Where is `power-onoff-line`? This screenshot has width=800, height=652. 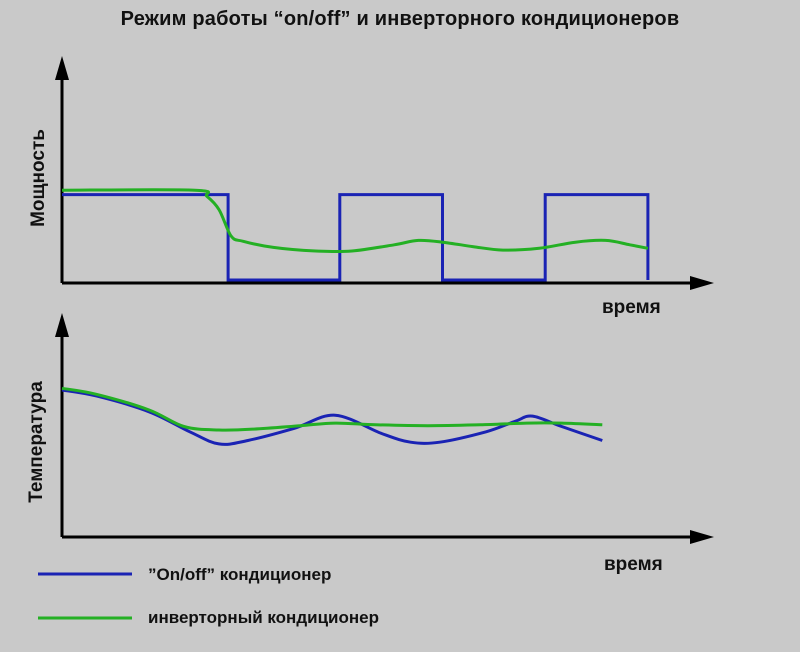
power-onoff-line is located at coordinates (356, 237).